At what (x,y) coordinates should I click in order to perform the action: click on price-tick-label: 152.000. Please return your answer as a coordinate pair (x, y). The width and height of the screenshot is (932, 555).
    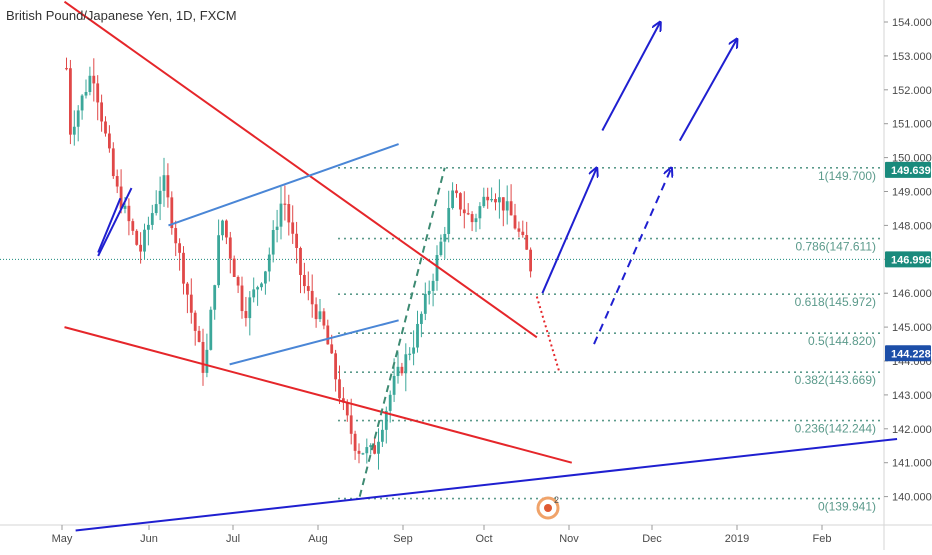
    Looking at the image, I should click on (912, 91).